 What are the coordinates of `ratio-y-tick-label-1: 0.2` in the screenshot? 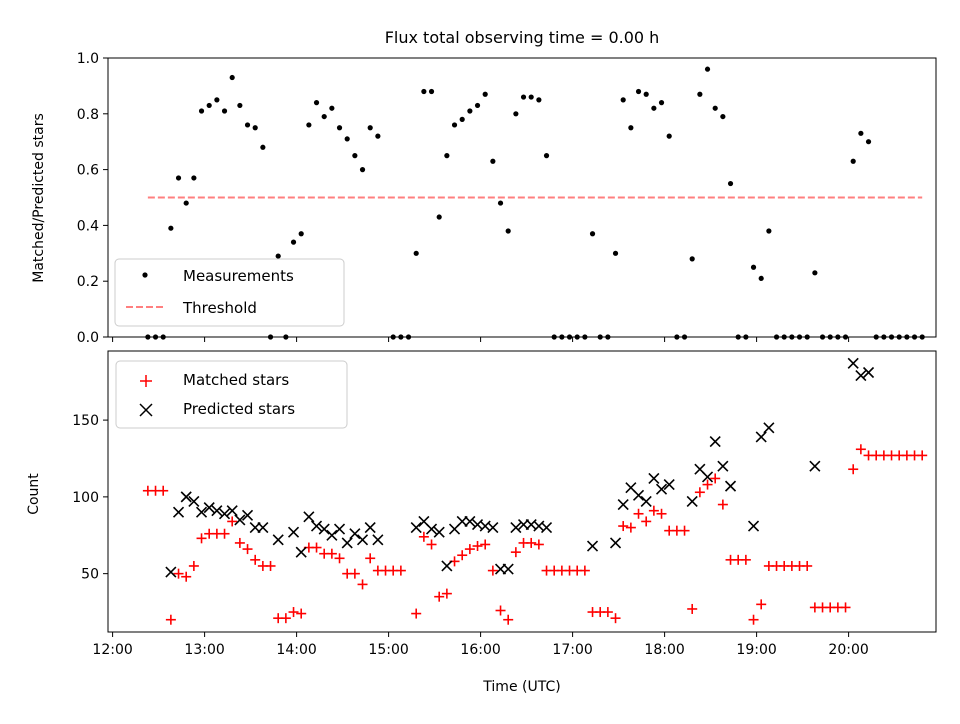 It's located at (88, 282).